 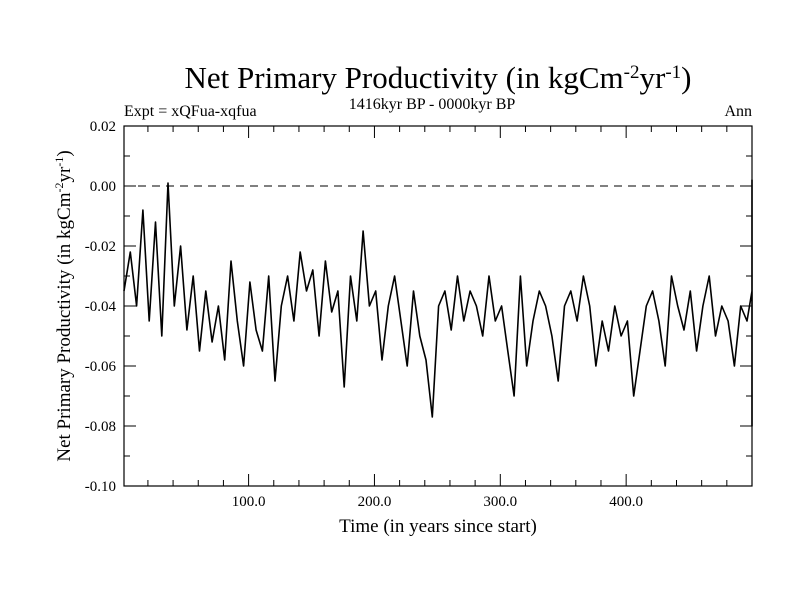 I want to click on chart-title: Net Primary Productivity (in kgCm-2yr-1), so click(x=438, y=77).